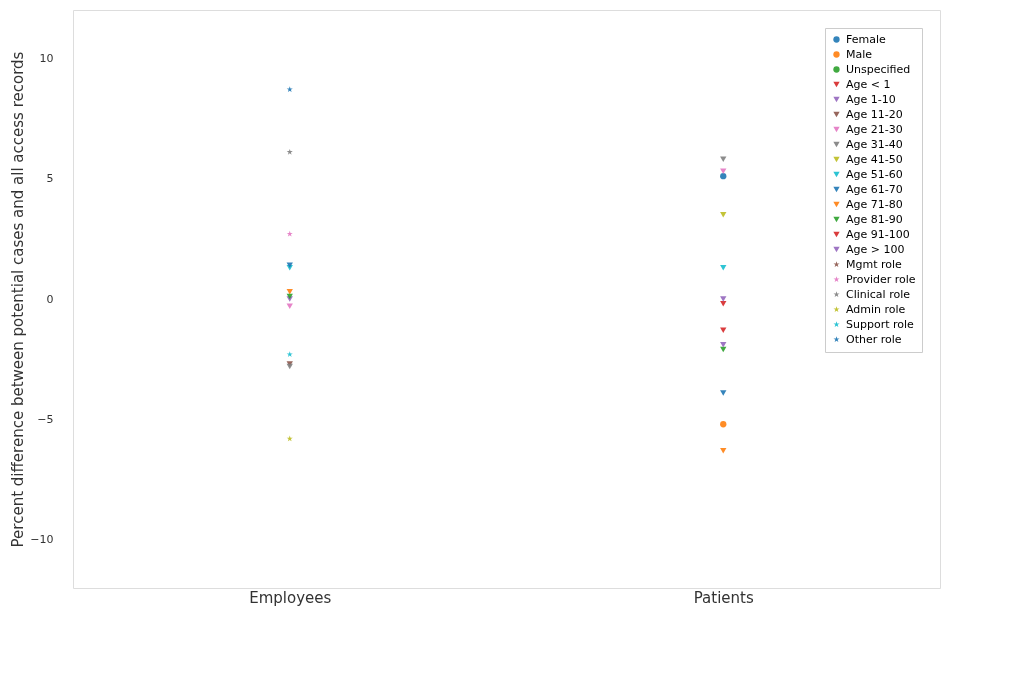 This screenshot has width=1024, height=680. I want to click on legend-label: Provider role, so click(881, 279).